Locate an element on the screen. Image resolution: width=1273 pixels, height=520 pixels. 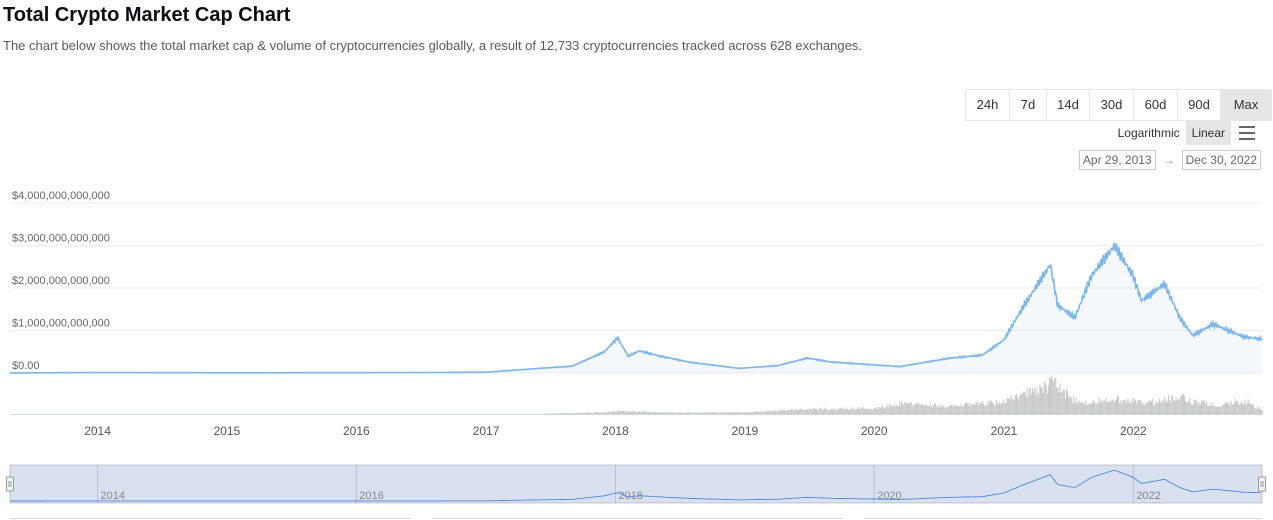
range-button-14d: 14d is located at coordinates (1068, 105).